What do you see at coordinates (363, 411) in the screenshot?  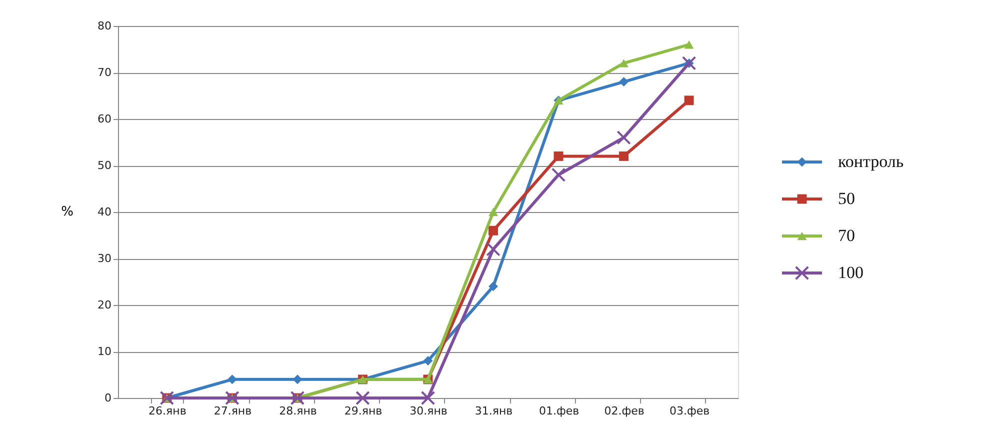 I see `x-tick-label: 29.янв` at bounding box center [363, 411].